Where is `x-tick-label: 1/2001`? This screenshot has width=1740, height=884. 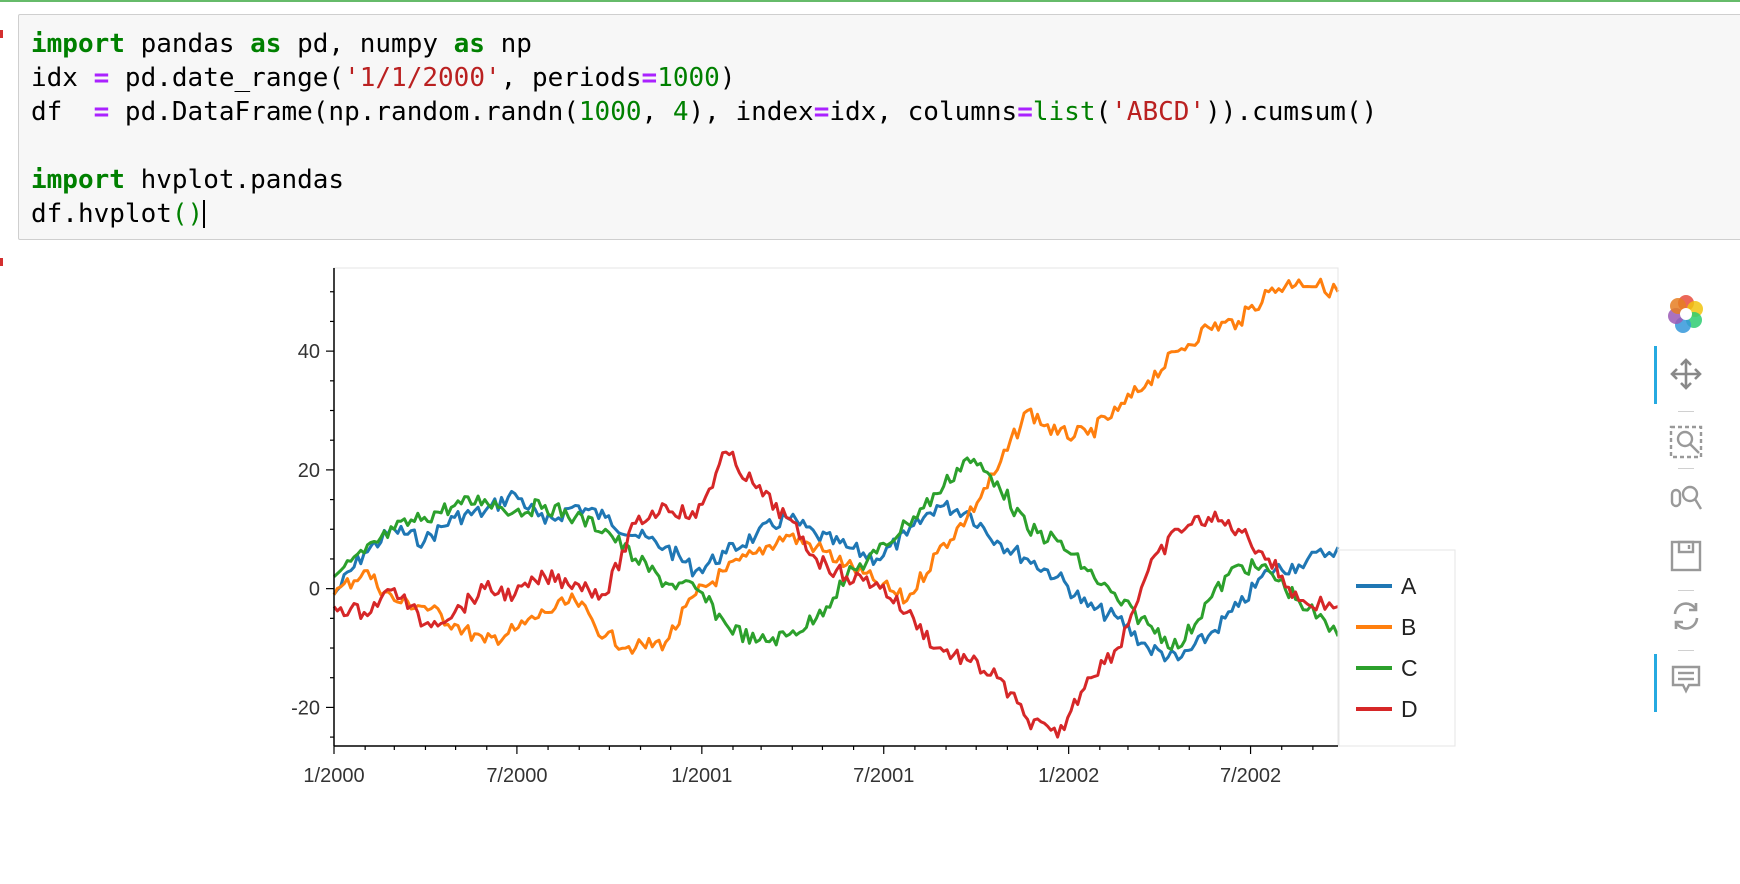
x-tick-label: 1/2001 is located at coordinates (701, 776).